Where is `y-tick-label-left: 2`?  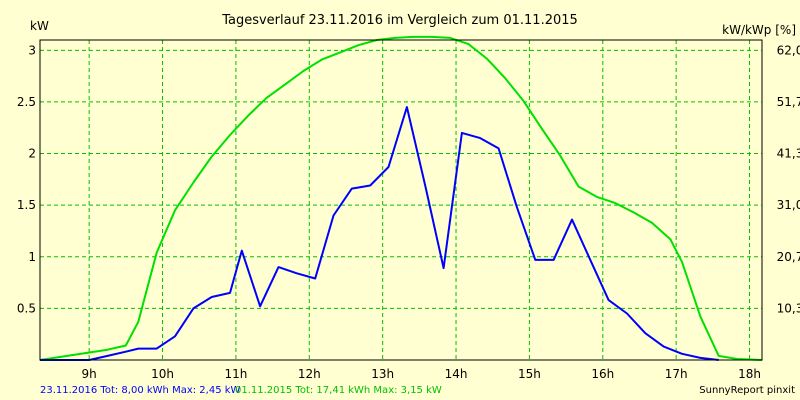
y-tick-label-left: 2 is located at coordinates (32, 154).